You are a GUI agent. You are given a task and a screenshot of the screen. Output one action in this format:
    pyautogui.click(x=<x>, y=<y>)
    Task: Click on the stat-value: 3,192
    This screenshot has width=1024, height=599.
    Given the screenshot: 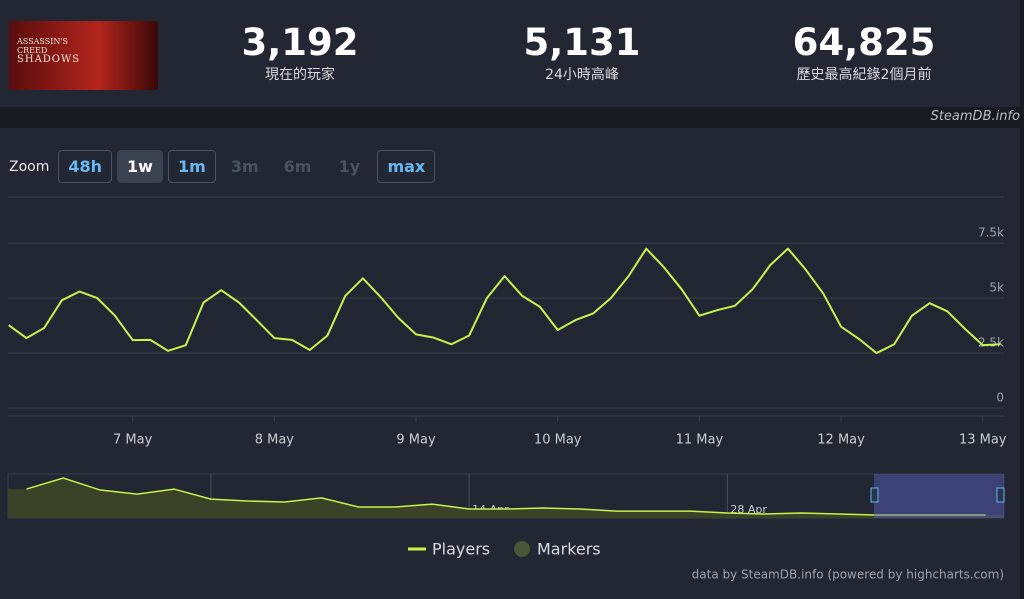 What is the action you would take?
    pyautogui.click(x=300, y=42)
    